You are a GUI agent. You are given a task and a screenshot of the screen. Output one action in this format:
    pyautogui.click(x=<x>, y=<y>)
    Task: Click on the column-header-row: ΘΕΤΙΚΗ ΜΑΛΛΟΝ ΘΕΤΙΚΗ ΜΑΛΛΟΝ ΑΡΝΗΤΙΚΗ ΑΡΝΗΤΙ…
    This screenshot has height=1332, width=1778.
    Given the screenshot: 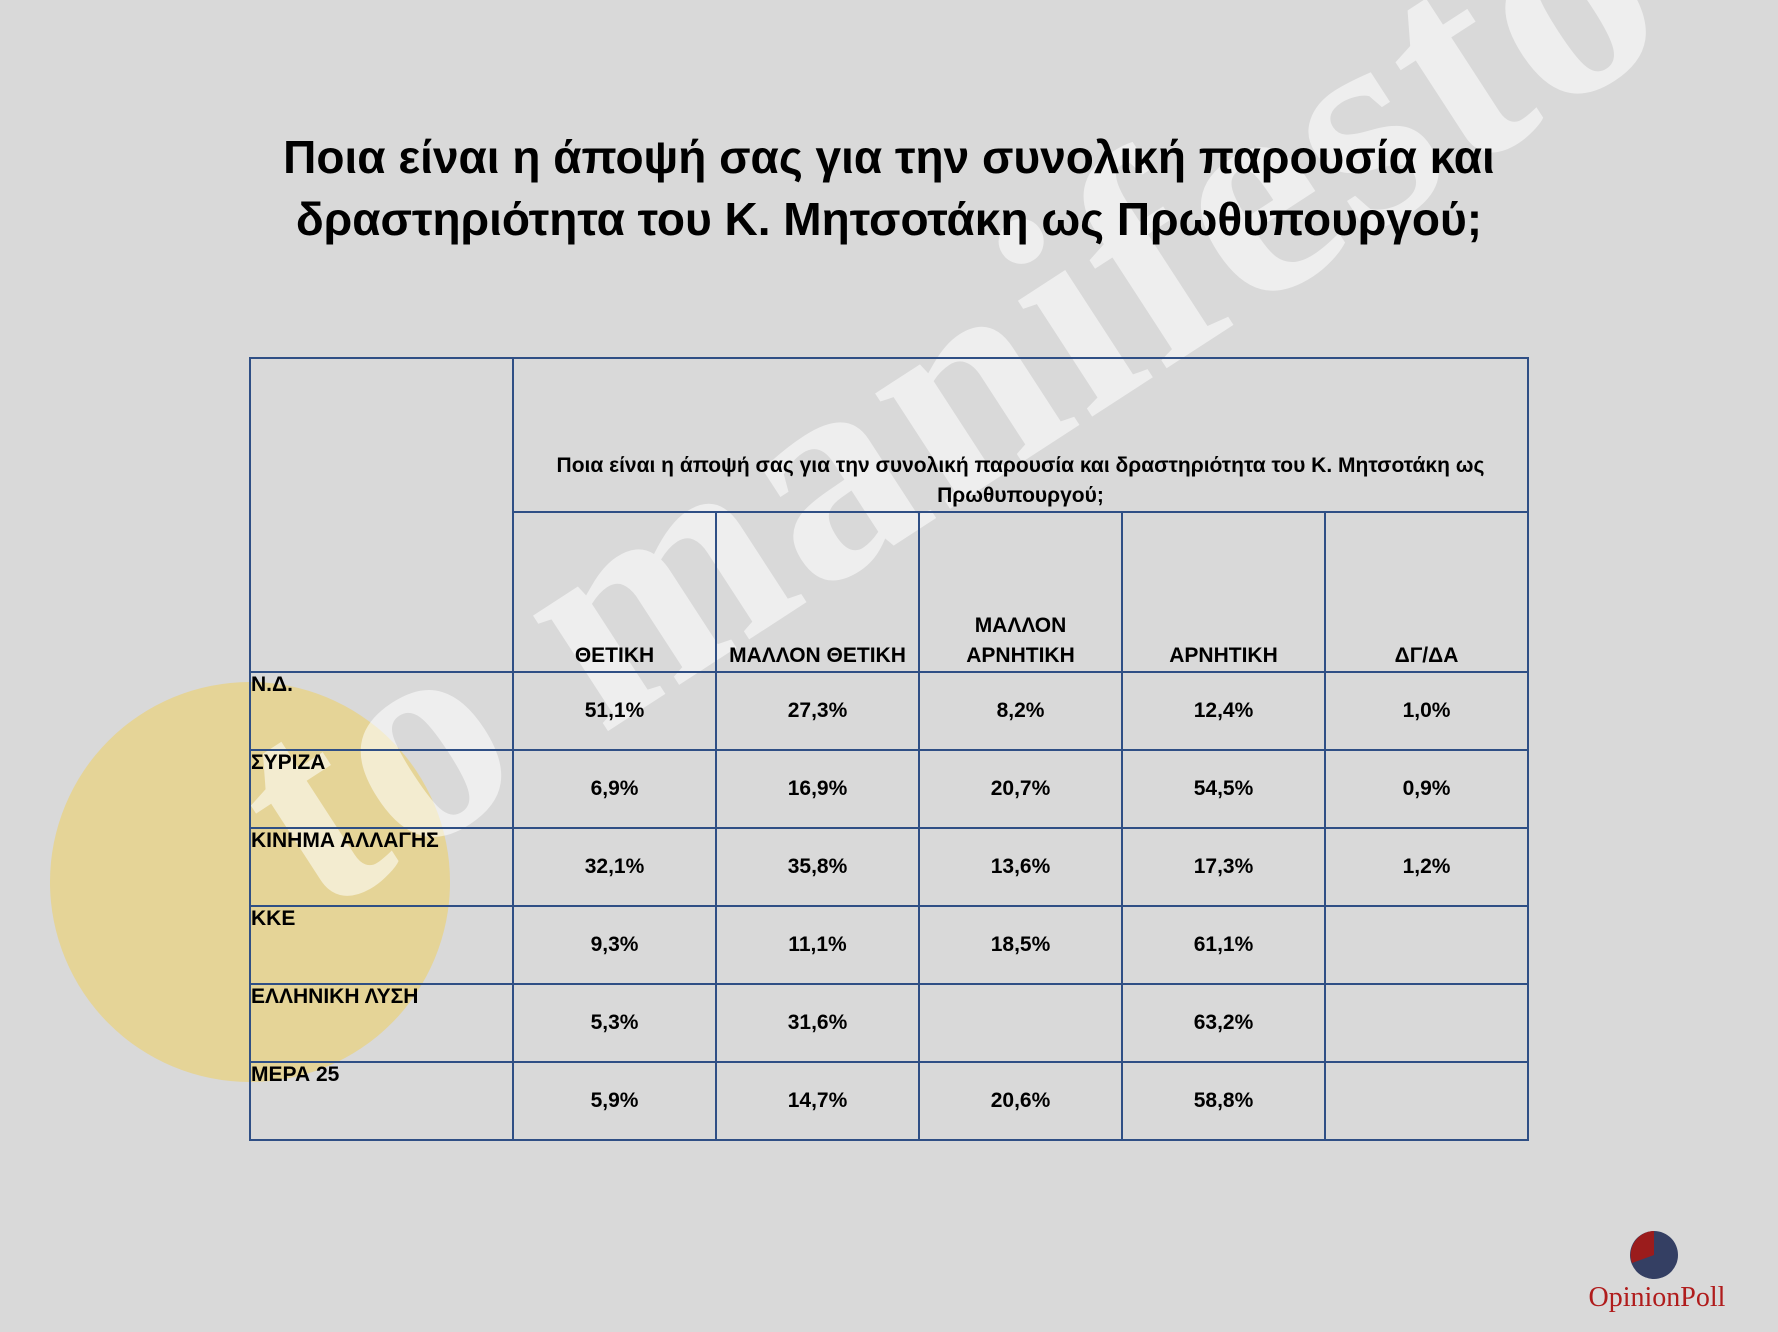 What is the action you would take?
    pyautogui.click(x=889, y=592)
    